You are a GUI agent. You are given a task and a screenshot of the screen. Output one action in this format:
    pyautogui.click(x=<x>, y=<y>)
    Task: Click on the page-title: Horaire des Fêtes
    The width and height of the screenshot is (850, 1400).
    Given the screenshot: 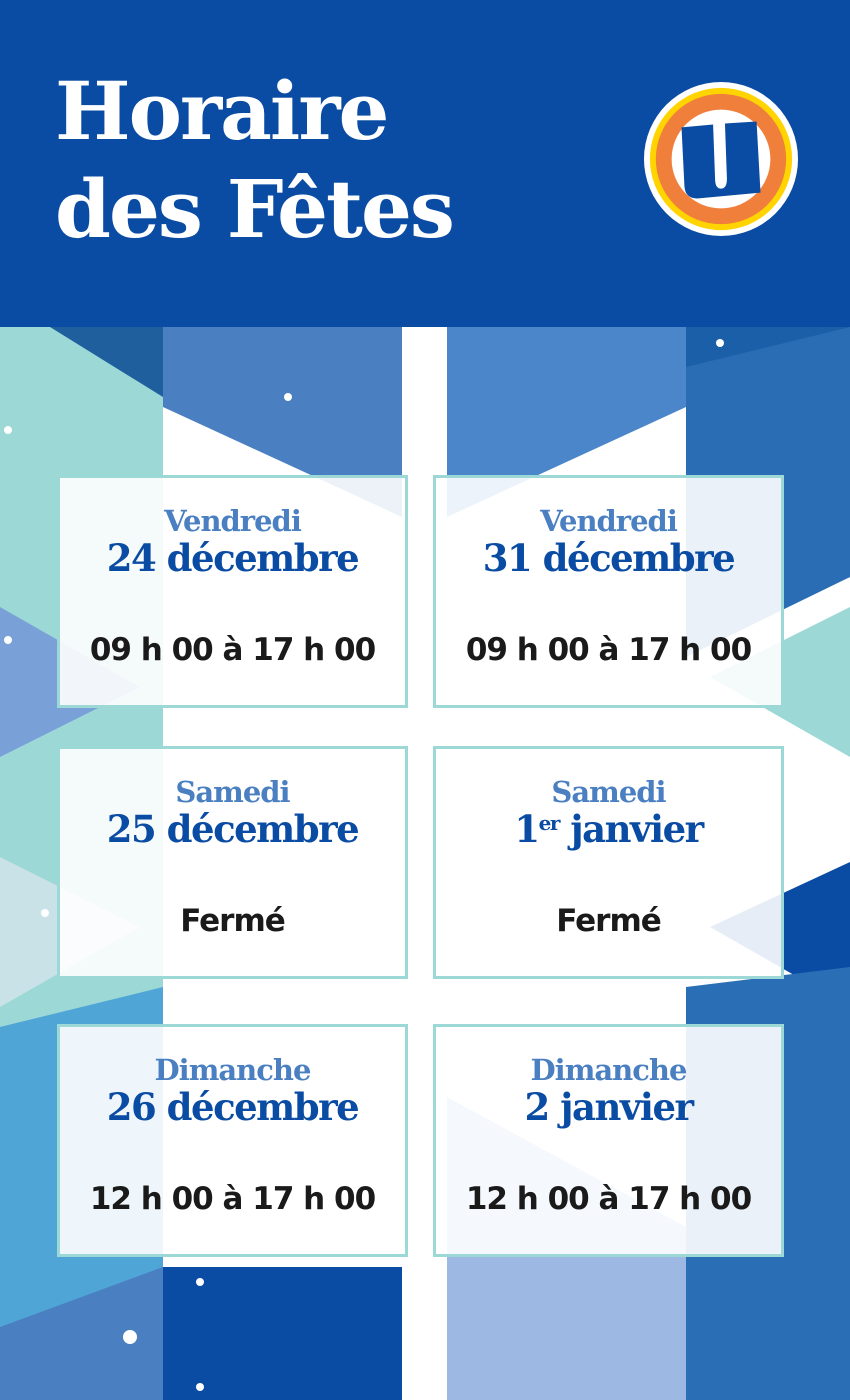 What is the action you would take?
    pyautogui.click(x=255, y=160)
    